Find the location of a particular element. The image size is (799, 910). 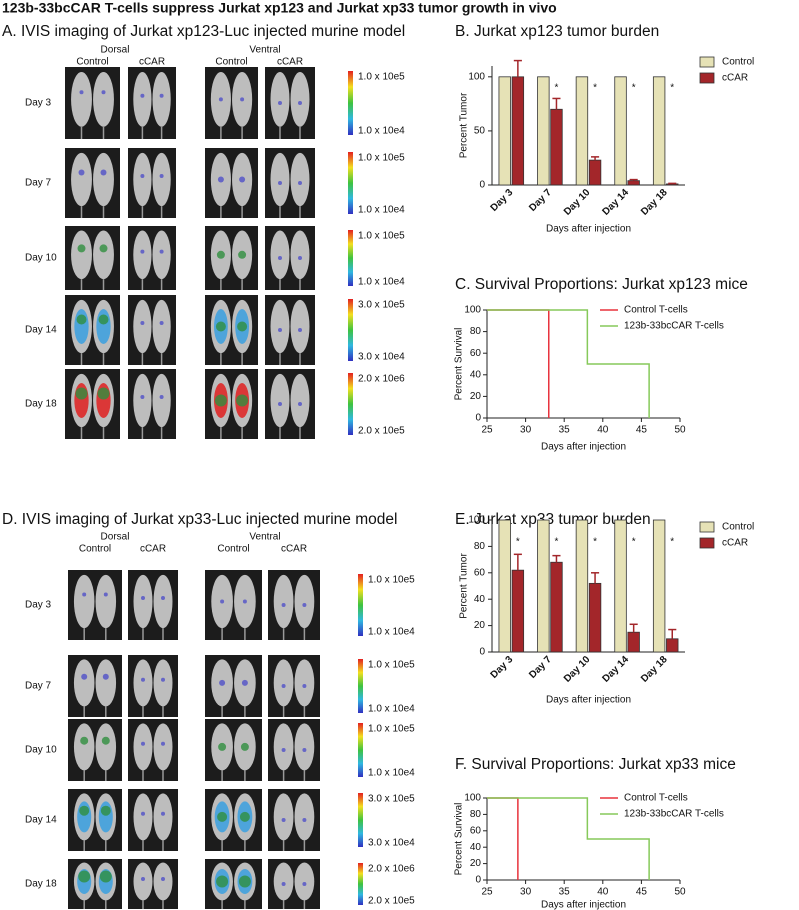

x-axis-label: Days after injection is located at coordinates (583, 447).